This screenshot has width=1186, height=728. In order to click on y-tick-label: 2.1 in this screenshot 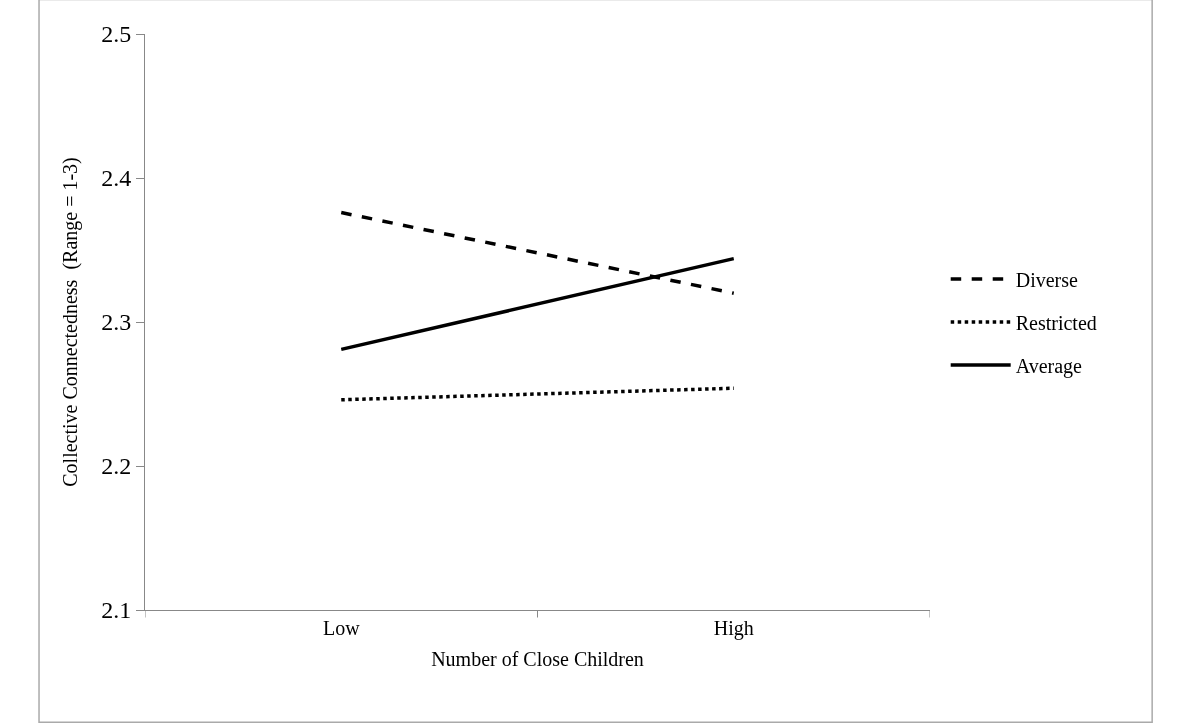, I will do `click(116, 610)`.